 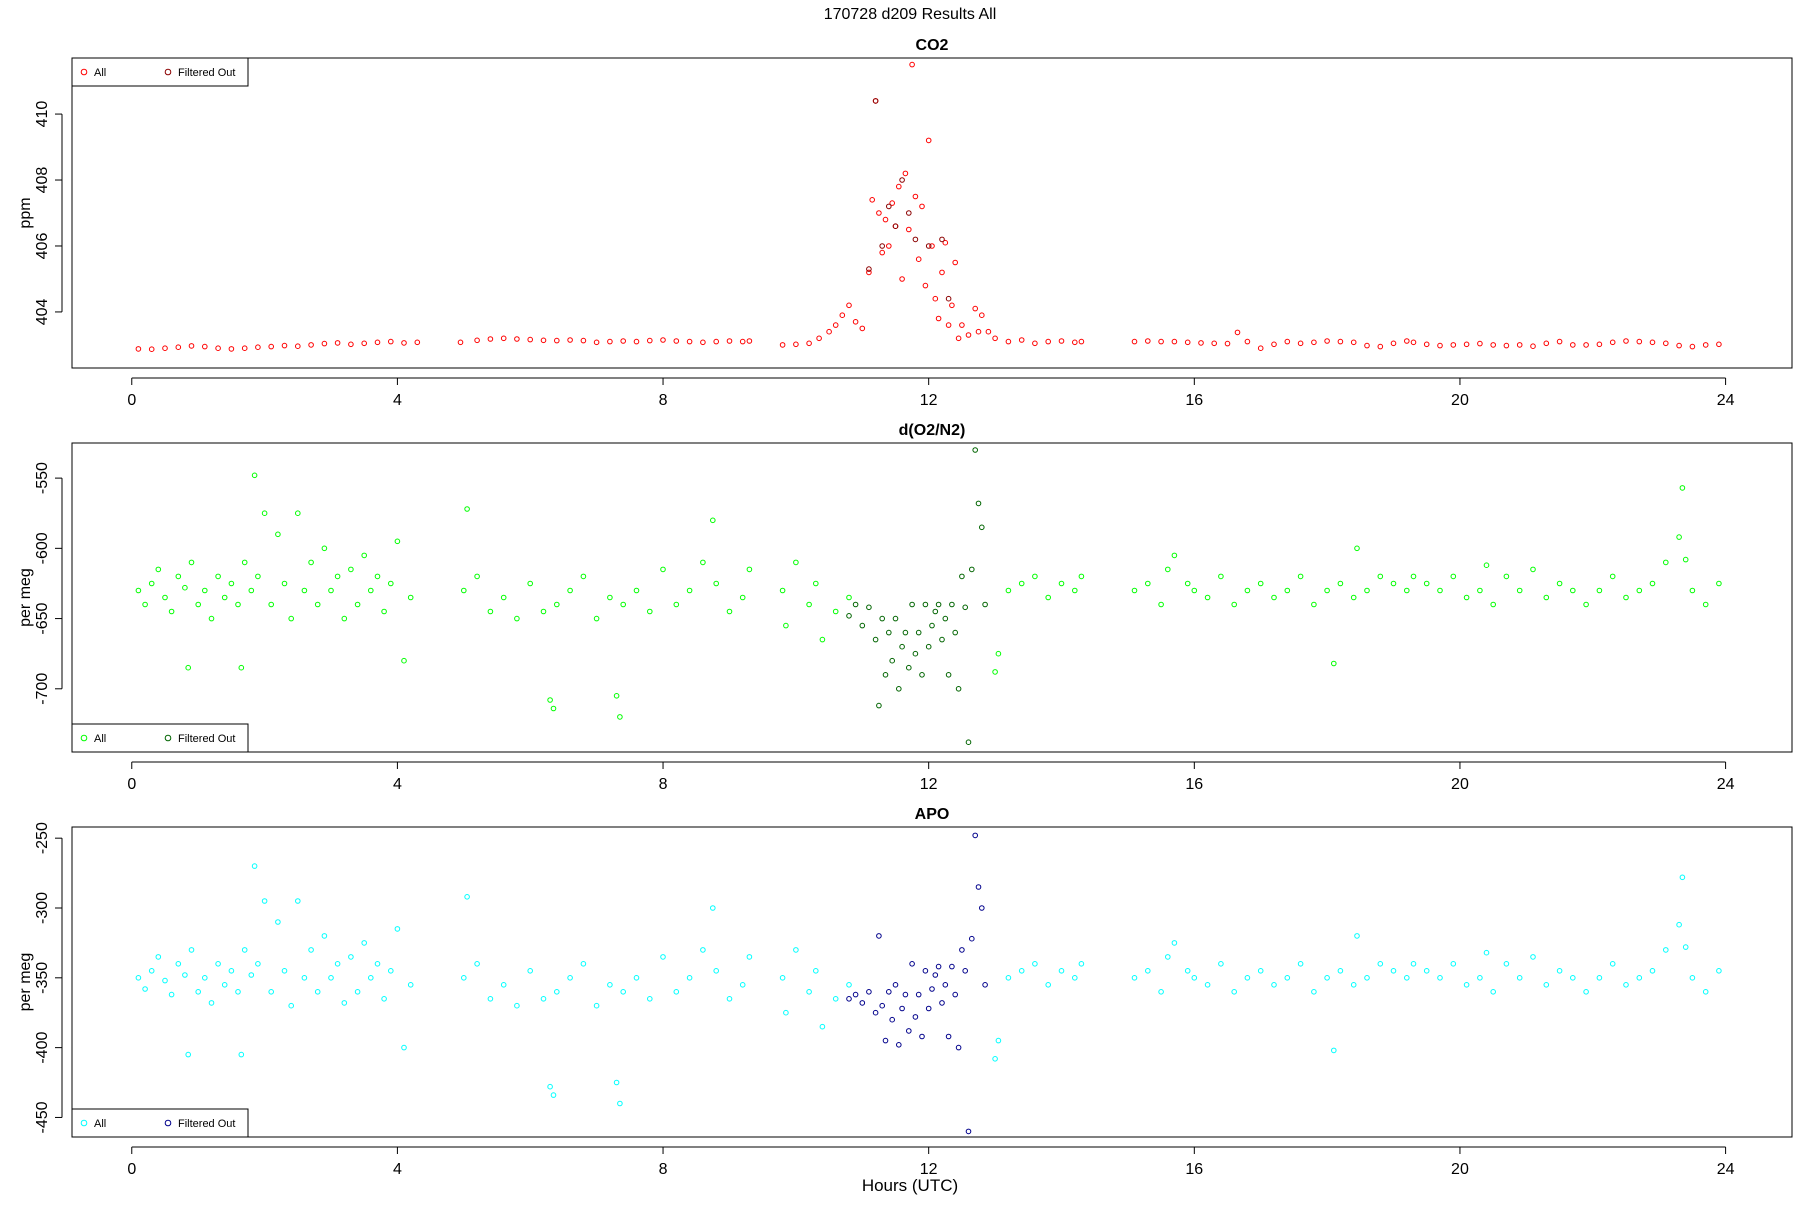 What do you see at coordinates (1460, 400) in the screenshot?
I see `x-tick-label: 20` at bounding box center [1460, 400].